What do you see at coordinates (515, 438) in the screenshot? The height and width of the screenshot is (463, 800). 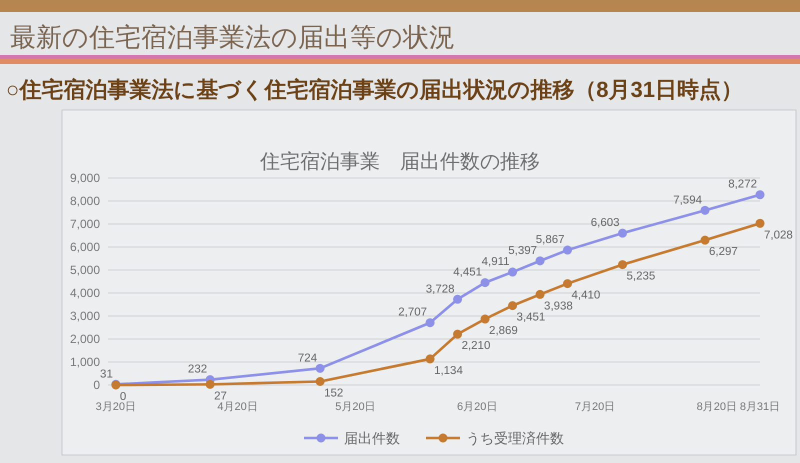 I see `legend-label: うち受理済件数` at bounding box center [515, 438].